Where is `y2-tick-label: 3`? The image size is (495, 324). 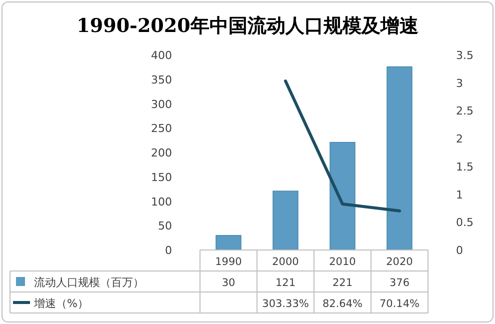
y2-tick-label: 3 is located at coordinates (459, 83).